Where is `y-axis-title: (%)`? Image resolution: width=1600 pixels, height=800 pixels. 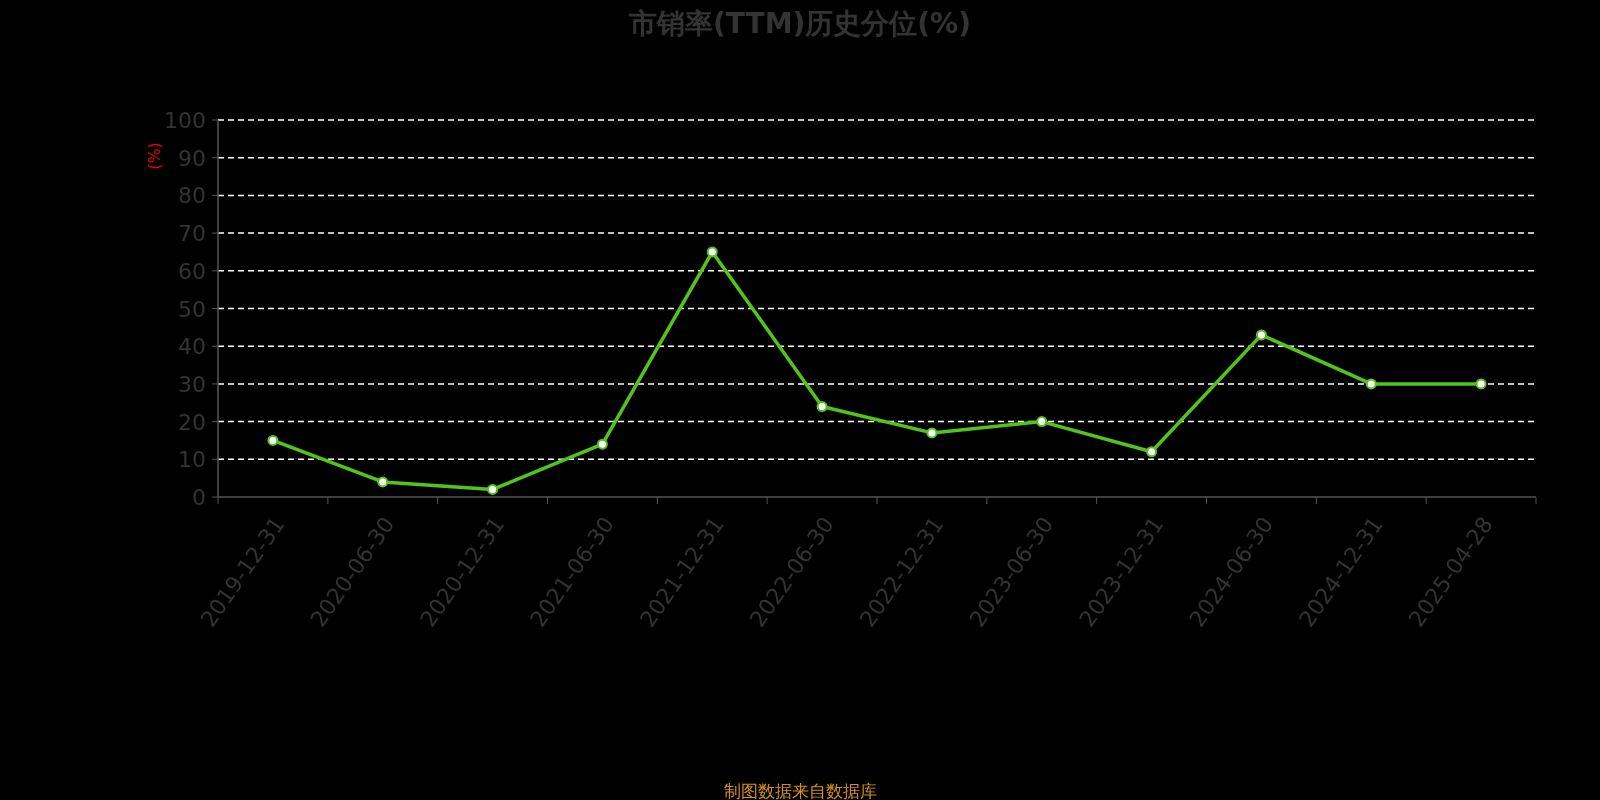
y-axis-title: (%) is located at coordinates (154, 156).